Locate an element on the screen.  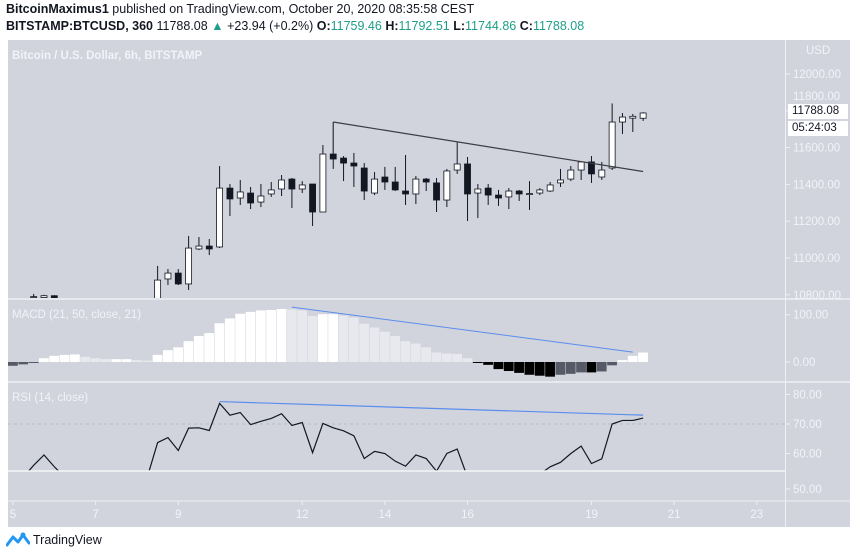
tradingview-logo: TradingView is located at coordinates (54, 540).